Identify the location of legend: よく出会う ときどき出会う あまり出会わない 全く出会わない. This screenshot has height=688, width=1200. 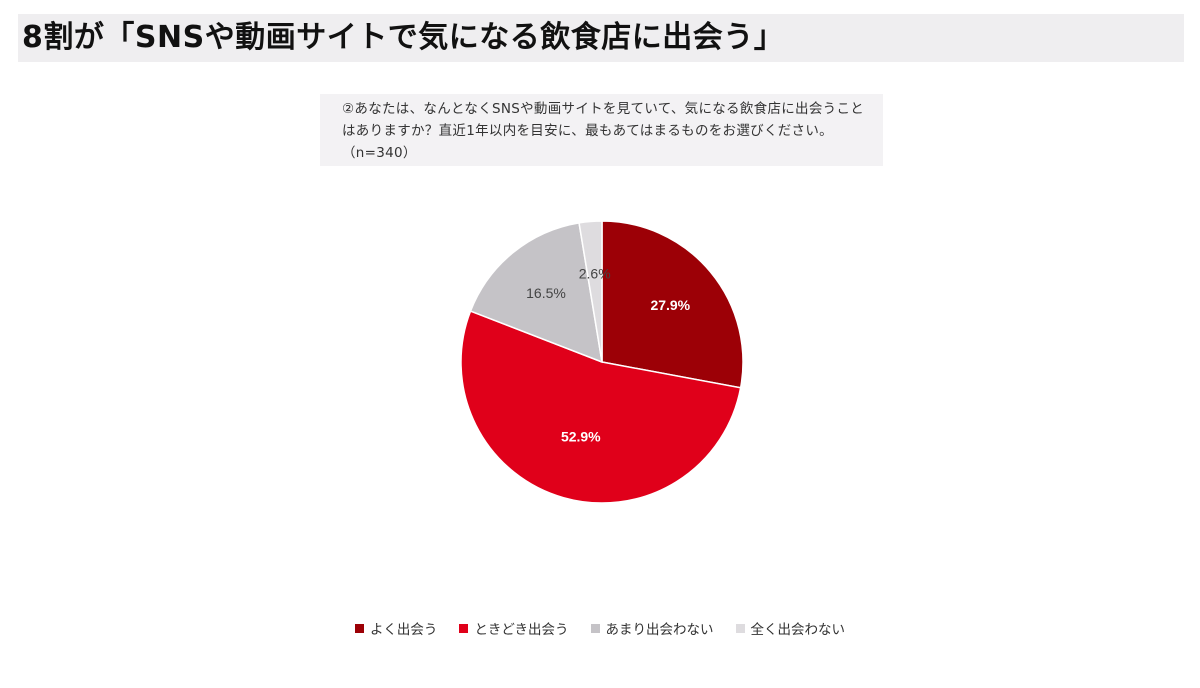
(600, 628).